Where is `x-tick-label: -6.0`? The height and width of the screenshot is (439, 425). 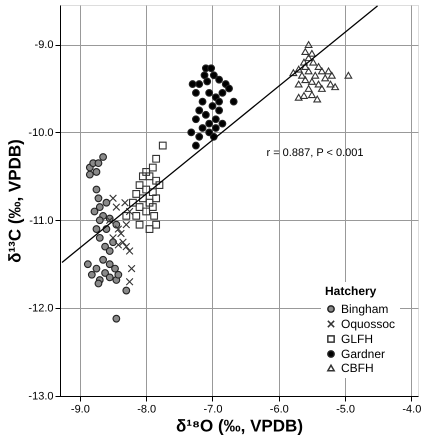 x-tick-label: -6.0 is located at coordinates (279, 410).